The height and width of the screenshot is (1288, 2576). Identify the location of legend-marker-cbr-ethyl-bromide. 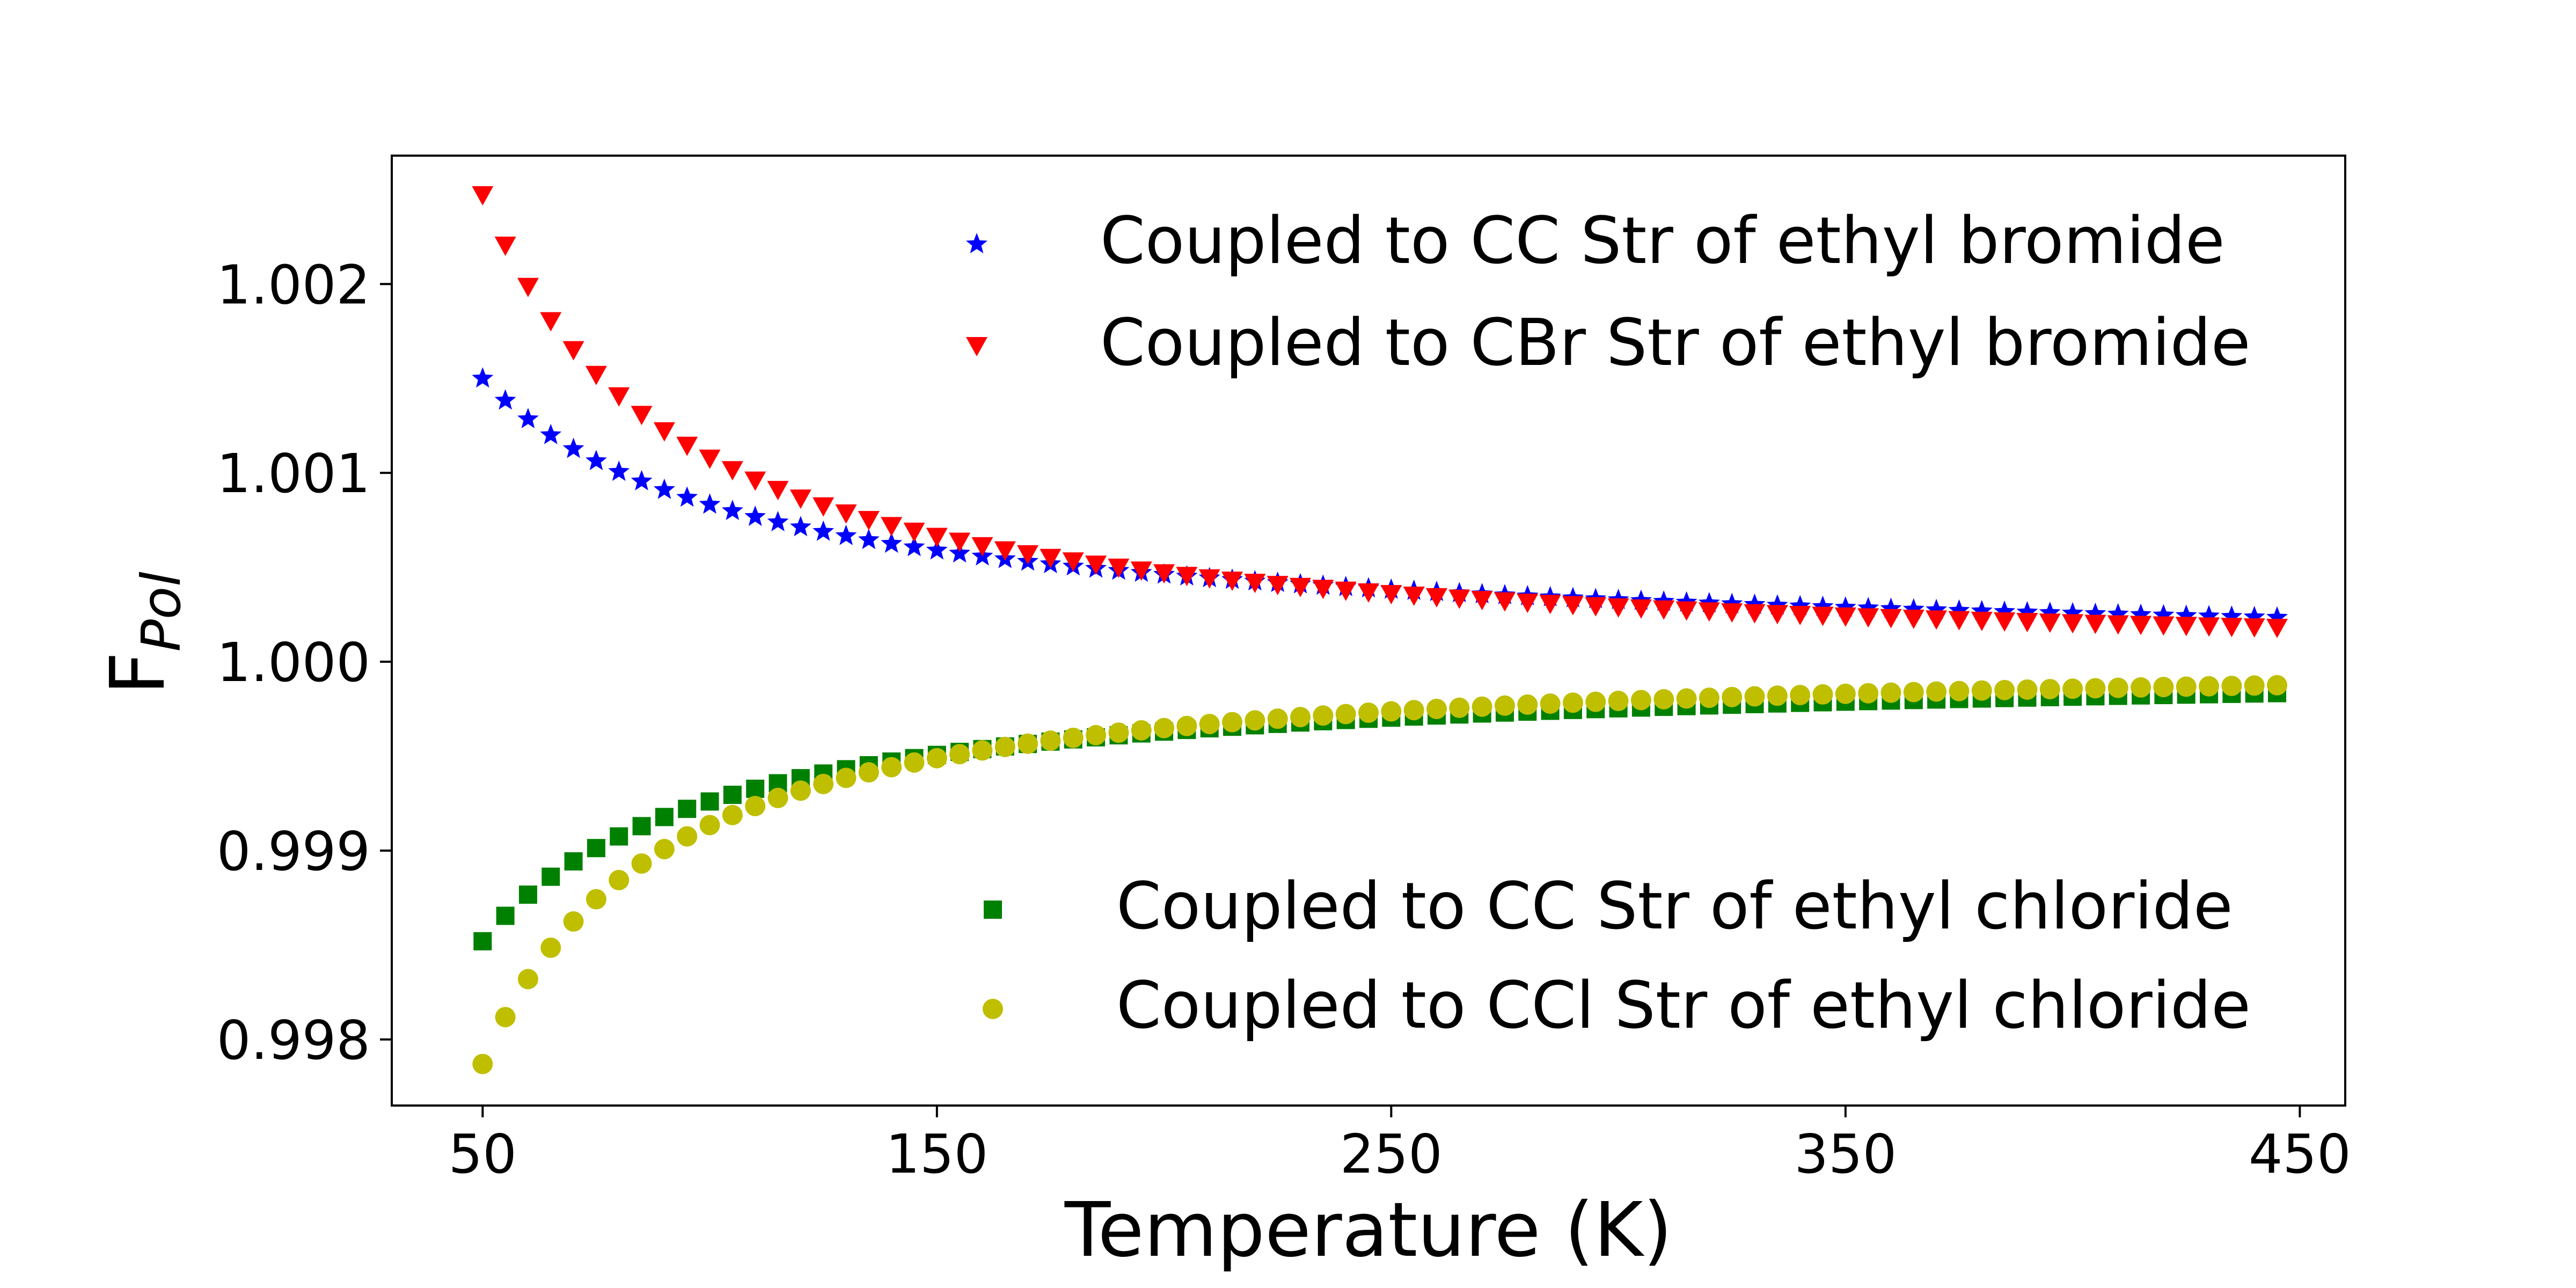
(976, 346).